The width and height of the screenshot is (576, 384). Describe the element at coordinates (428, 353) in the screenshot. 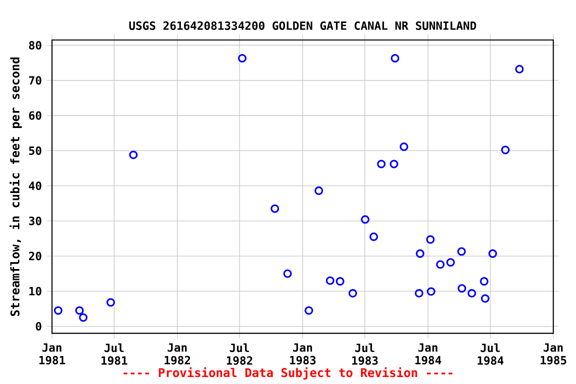

I see `x-tick-label: Jan 1984` at that location.